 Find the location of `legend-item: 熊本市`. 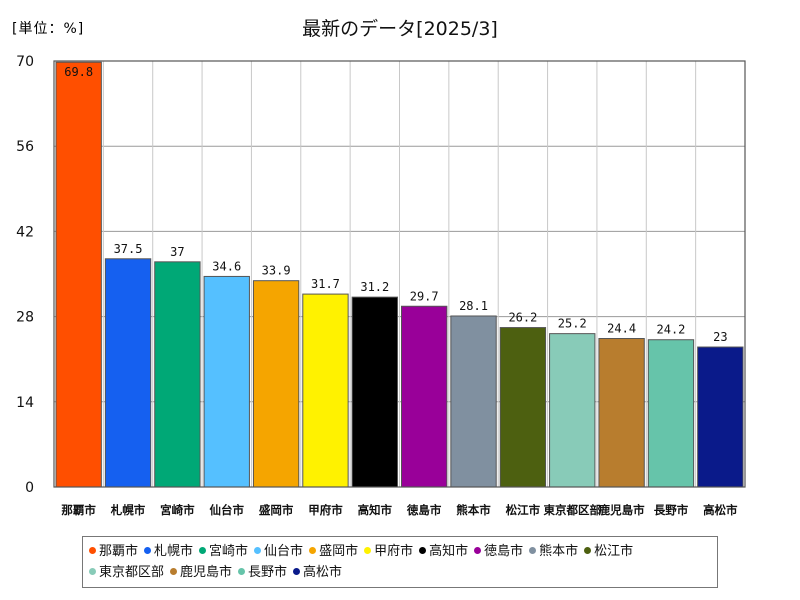

legend-item: 熊本市 is located at coordinates (553, 551).